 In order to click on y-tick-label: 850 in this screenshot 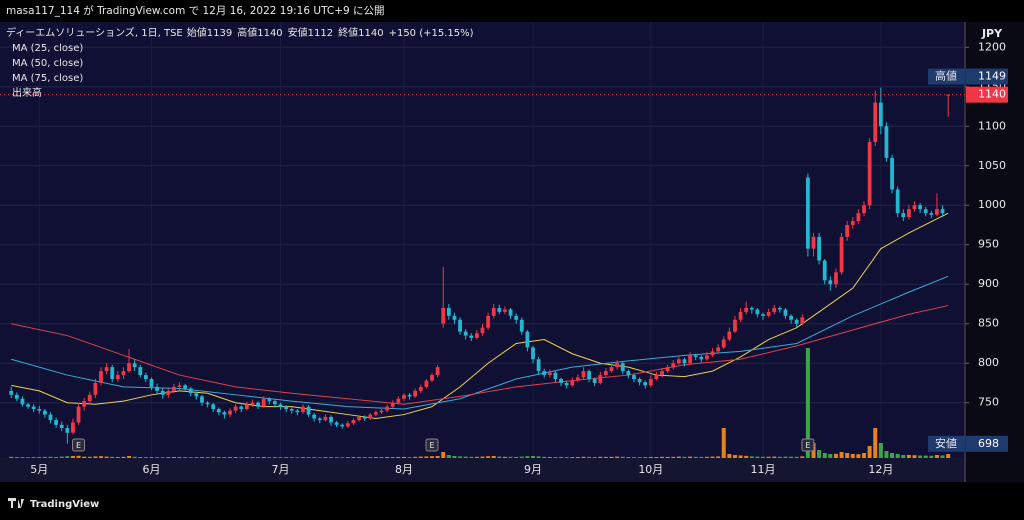, I will do `click(988, 323)`.